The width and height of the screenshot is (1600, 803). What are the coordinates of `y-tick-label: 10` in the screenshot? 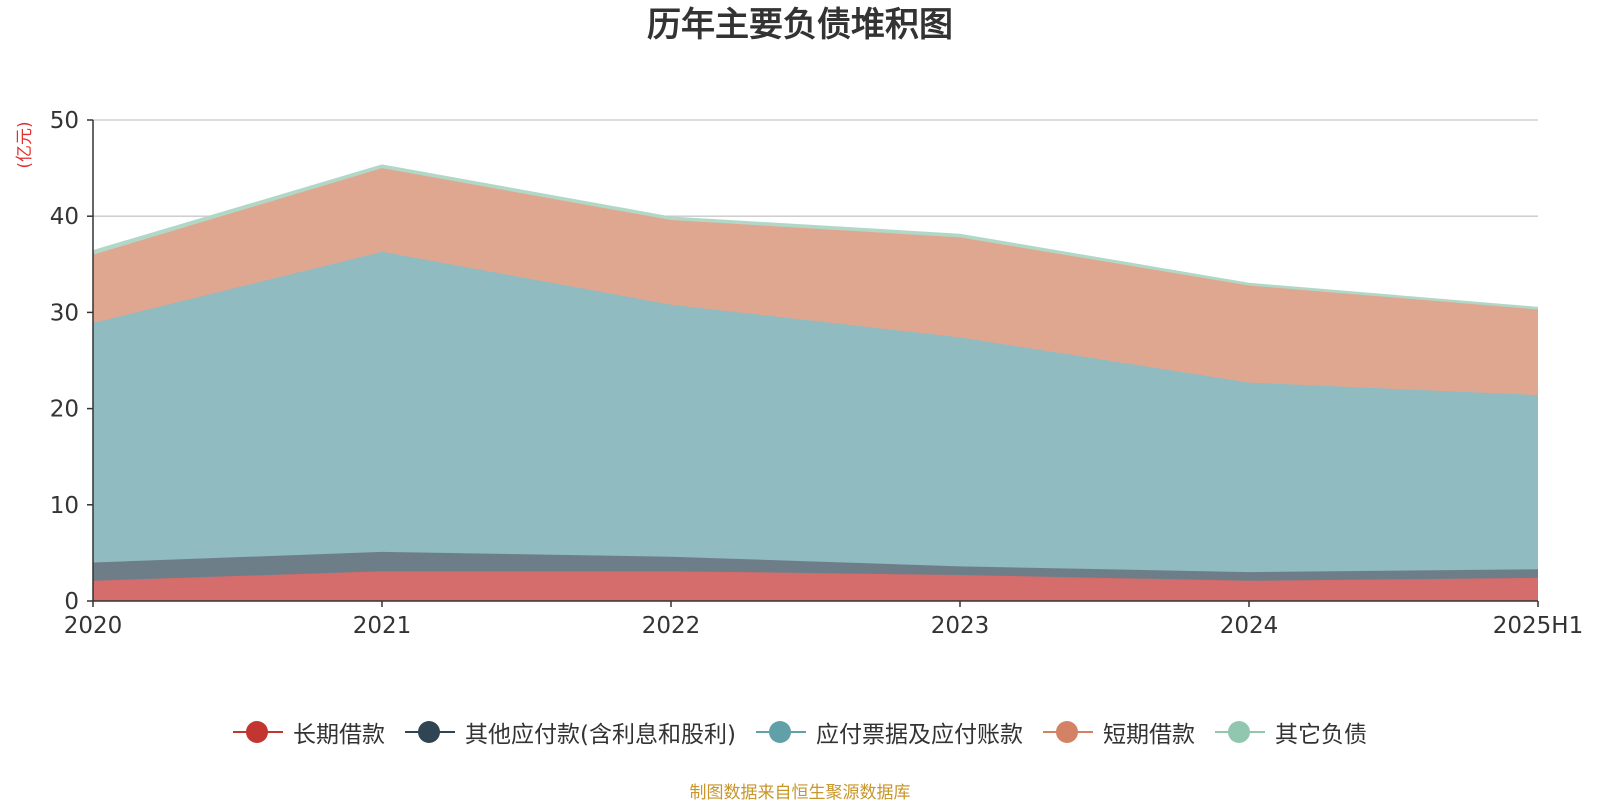 It's located at (64, 506).